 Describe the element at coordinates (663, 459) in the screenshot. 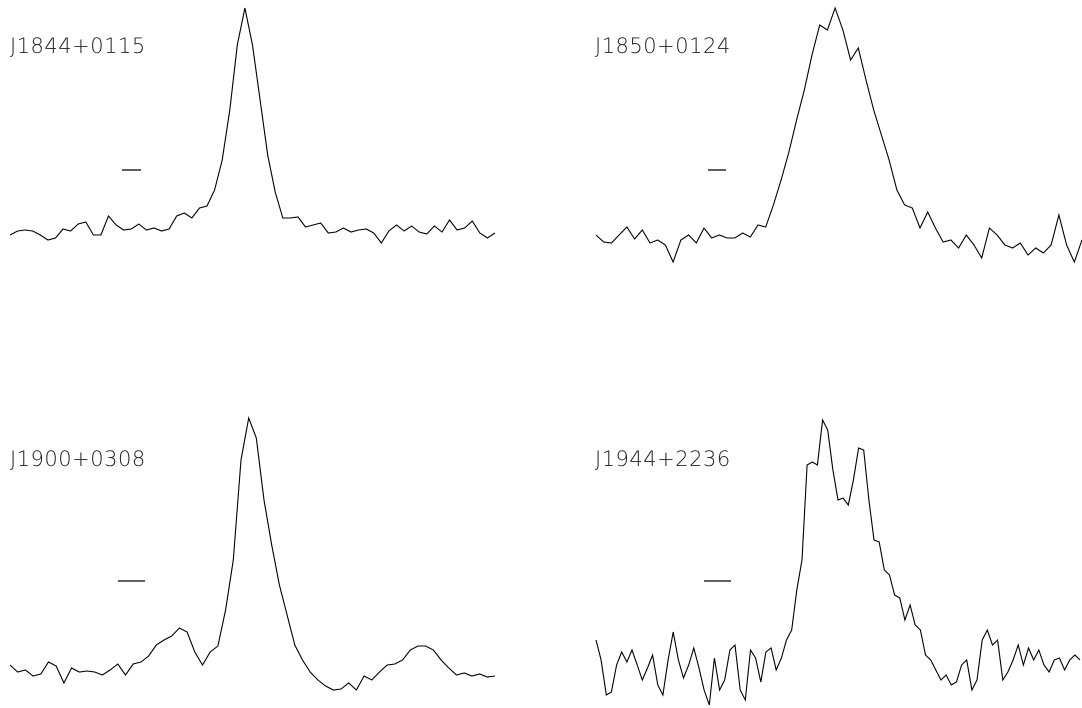

I see `panel-title: J1944+2236` at that location.